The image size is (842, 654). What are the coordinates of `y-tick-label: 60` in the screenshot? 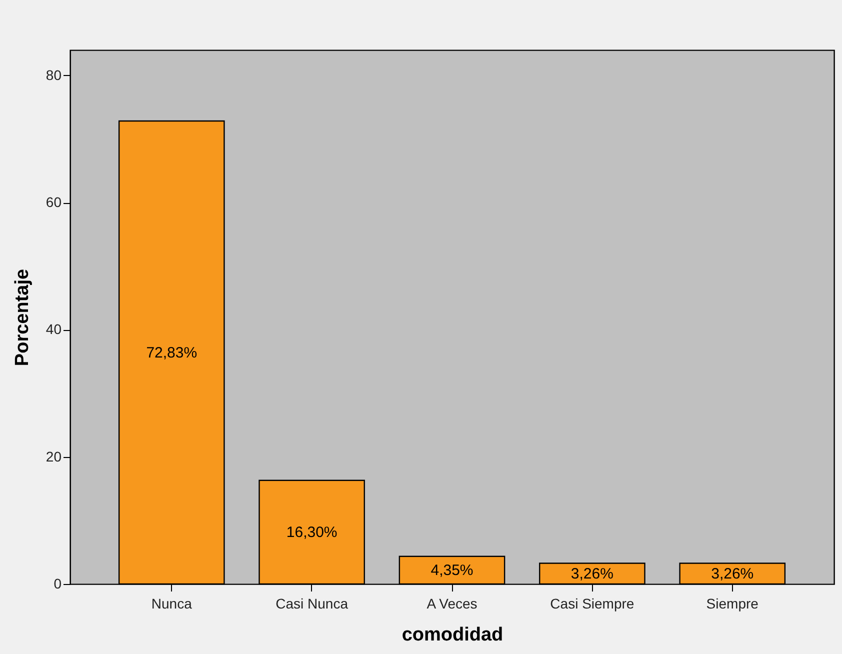 It's located at (54, 202).